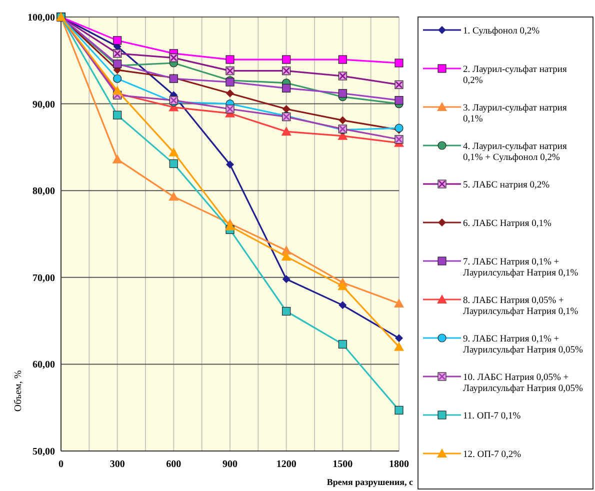 This screenshot has height=491, width=595. I want to click on legend-label: 5. ЛАБС натрия 0,2%, so click(506, 185).